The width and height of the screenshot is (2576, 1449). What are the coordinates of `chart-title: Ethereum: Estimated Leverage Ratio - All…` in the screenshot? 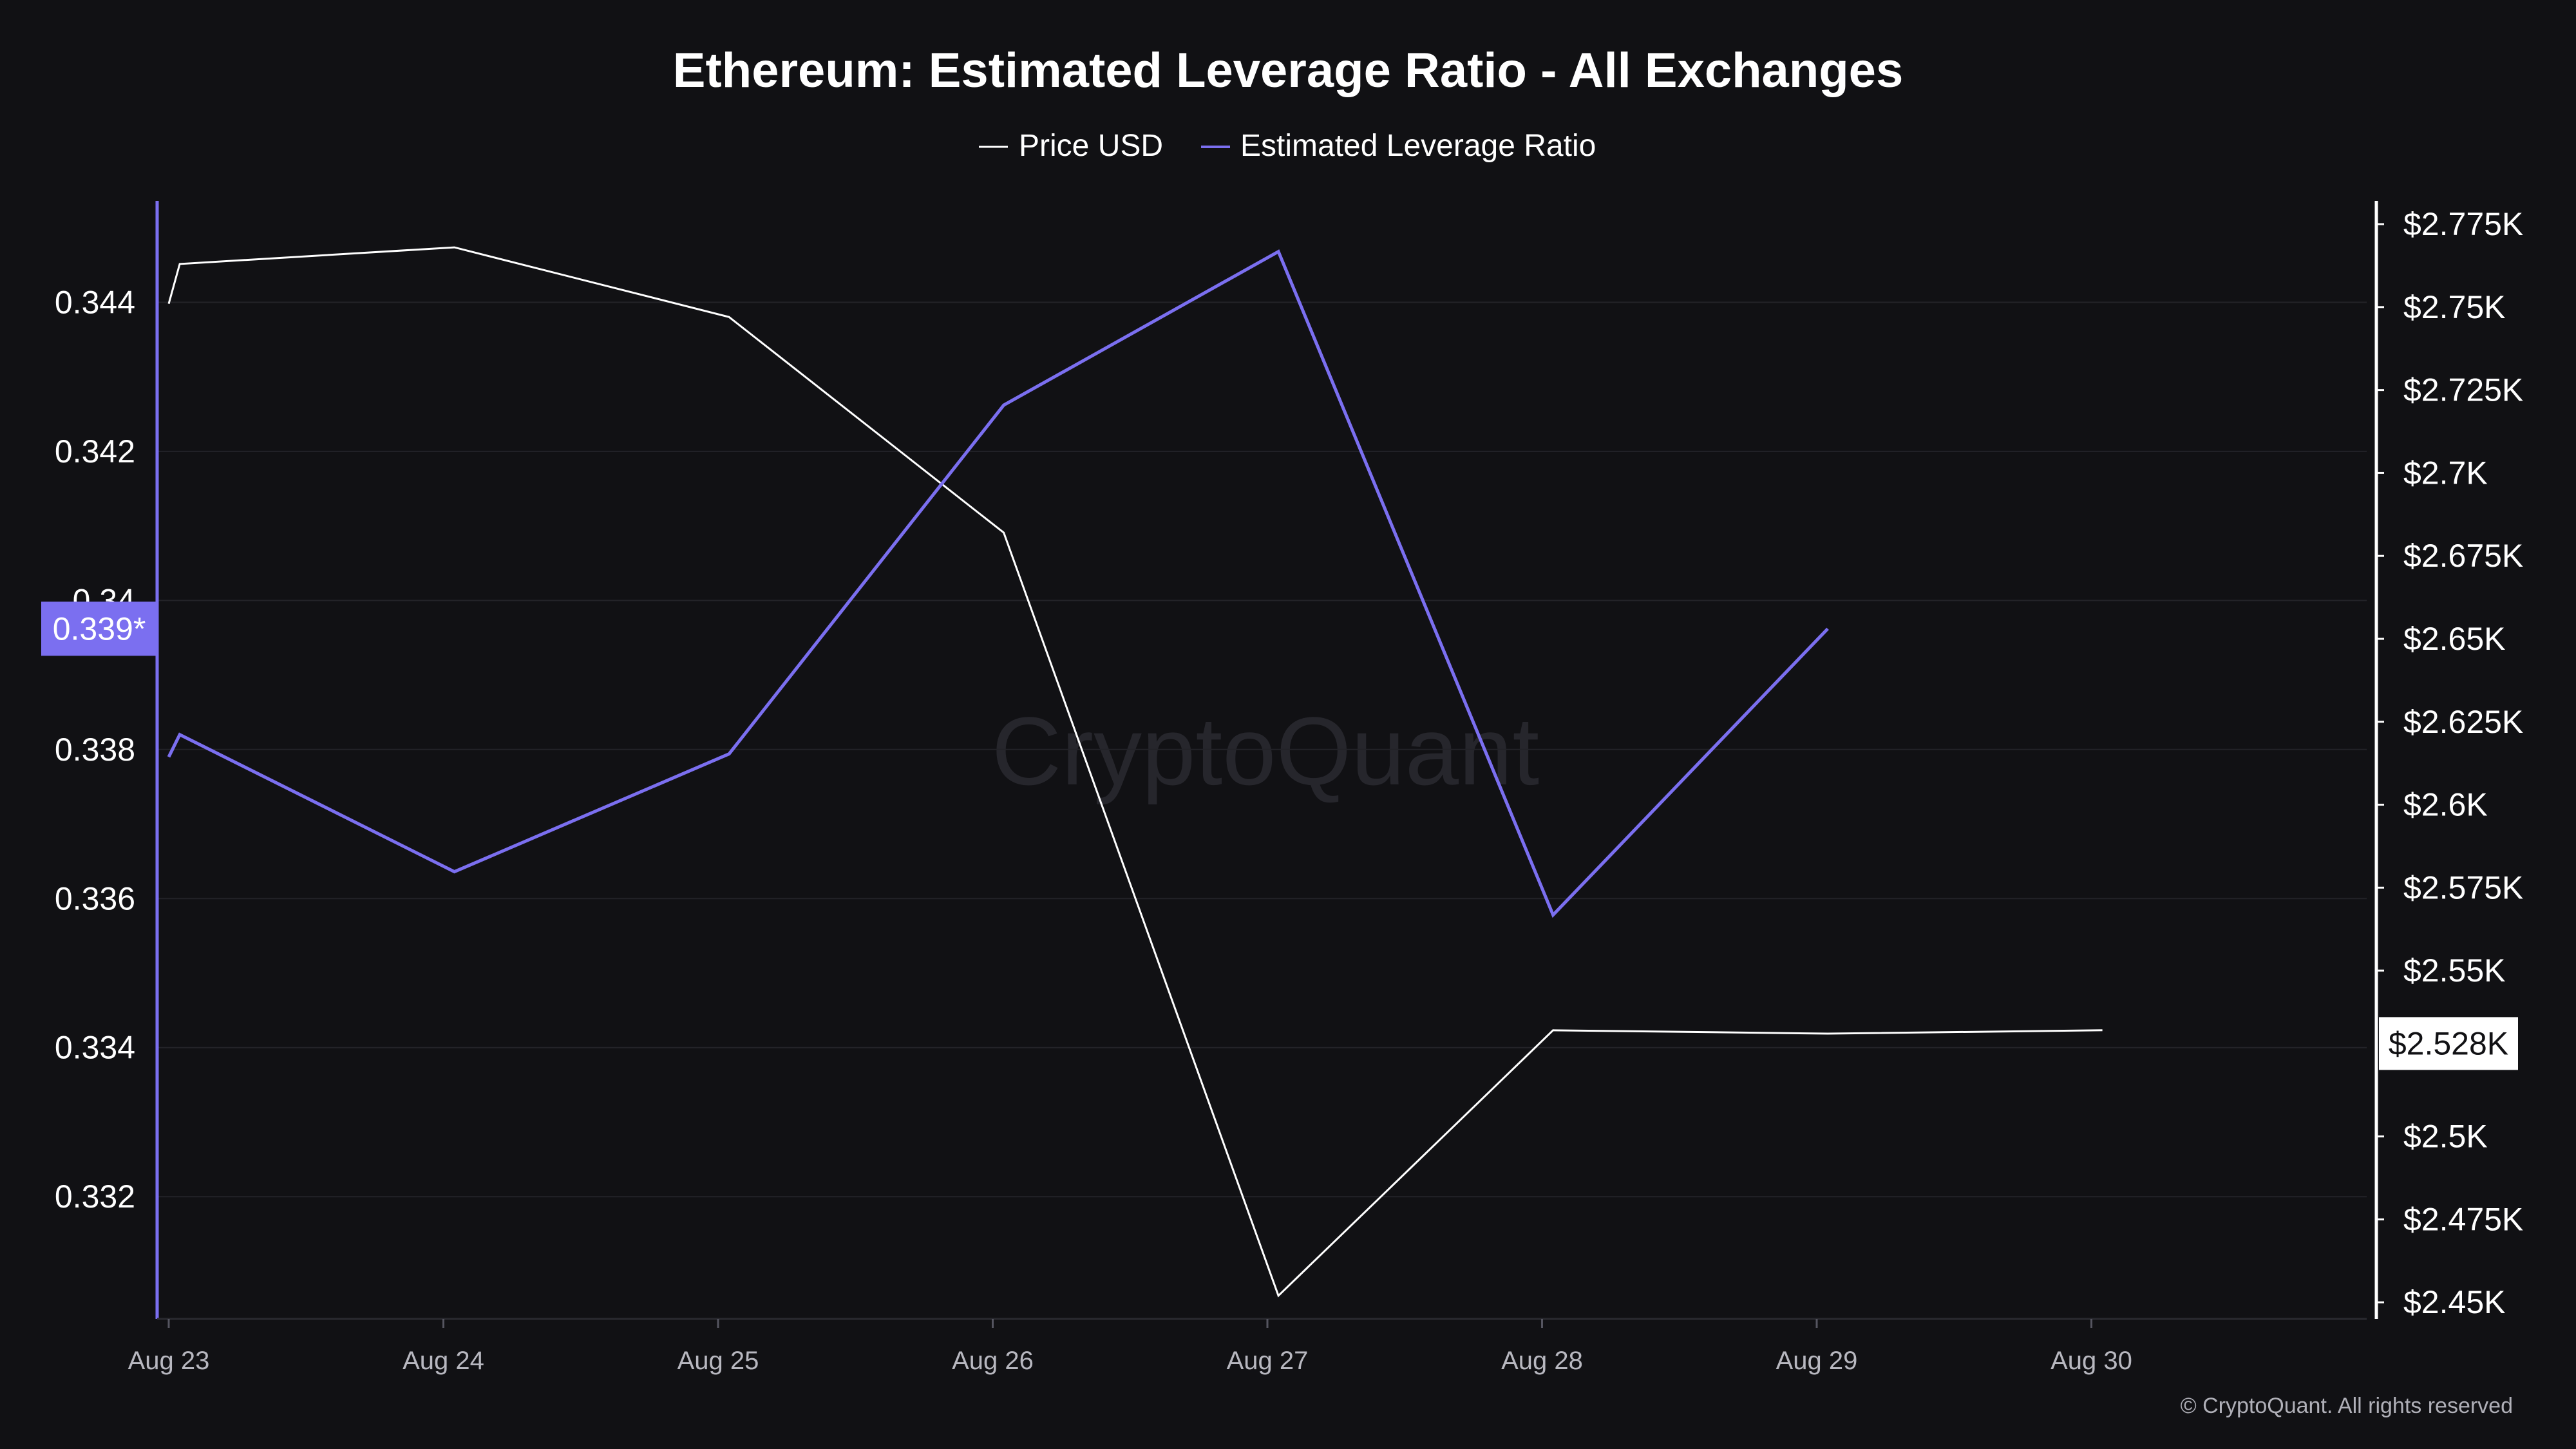 It's located at (1288, 70).